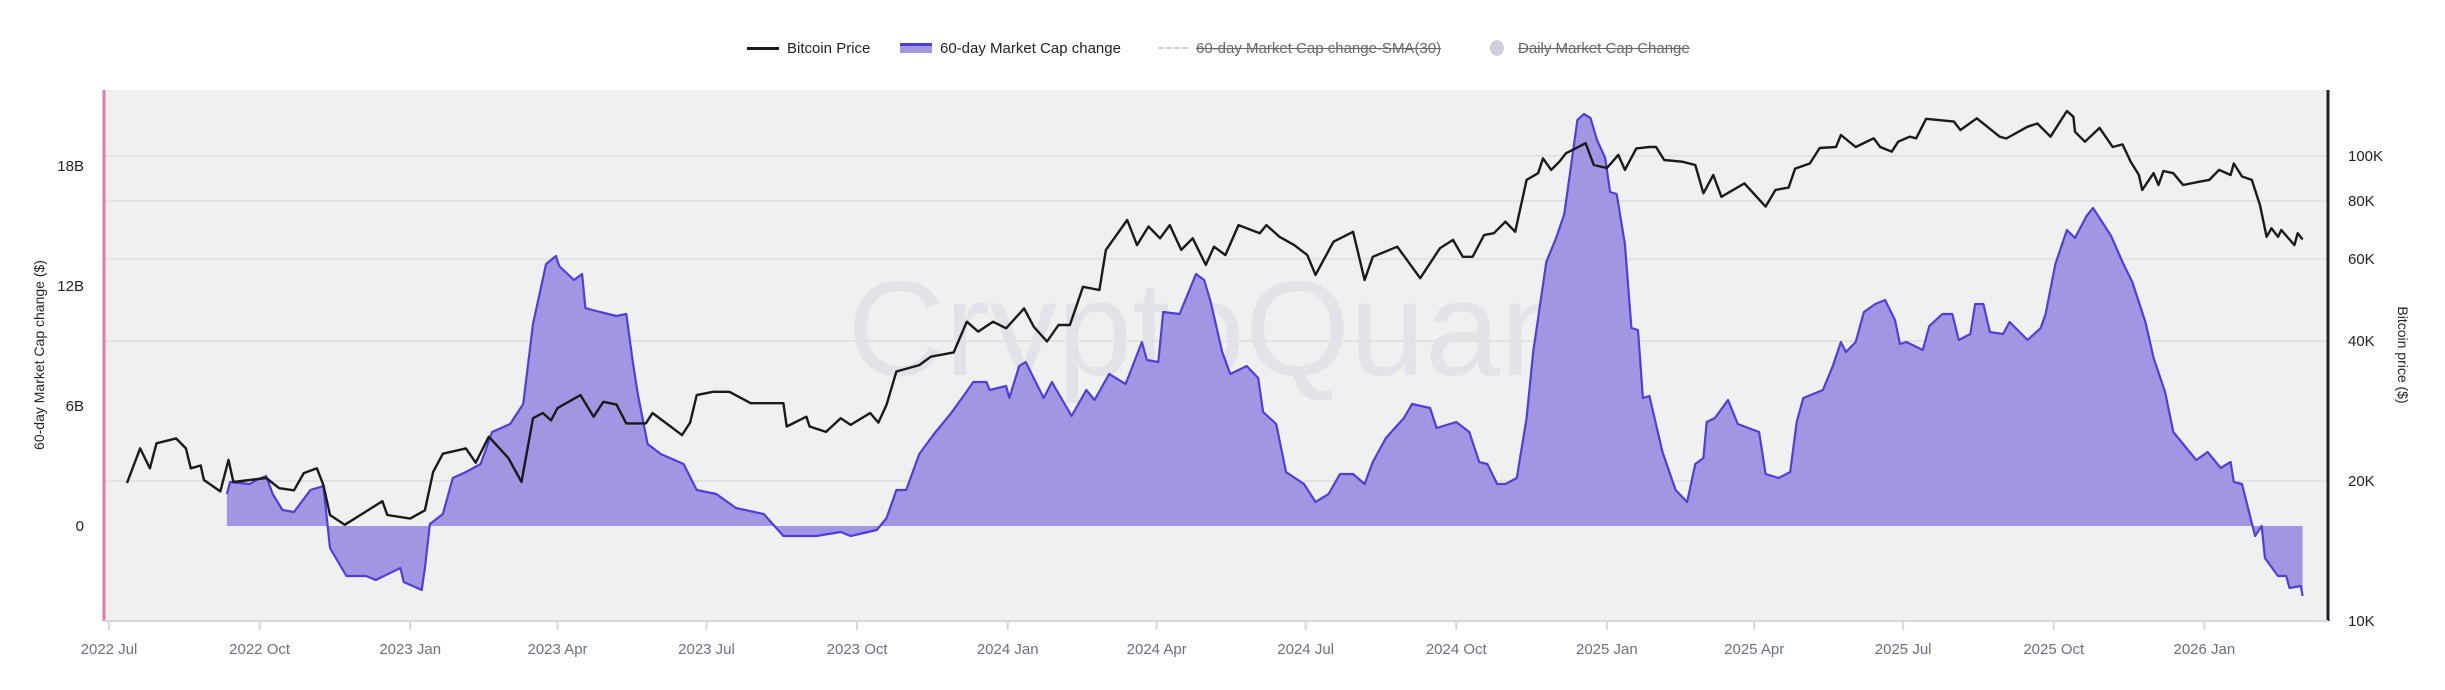 The width and height of the screenshot is (2445, 690). What do you see at coordinates (39, 355) in the screenshot?
I see `left-axis-title: 60-day Market Cap change ($)` at bounding box center [39, 355].